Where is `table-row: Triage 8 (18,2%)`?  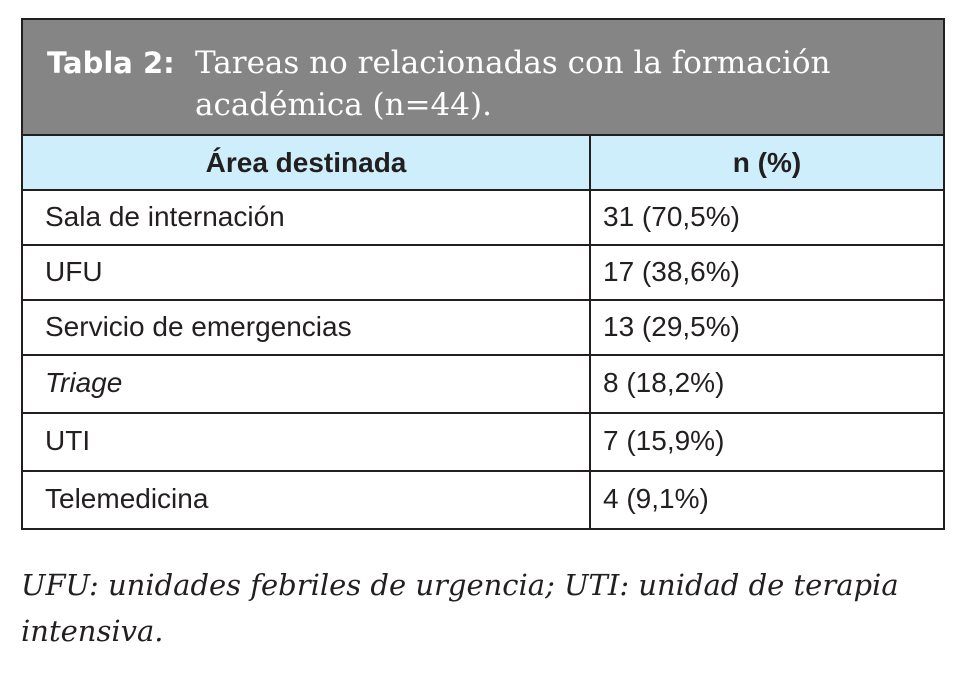 table-row: Triage 8 (18,2%) is located at coordinates (483, 384).